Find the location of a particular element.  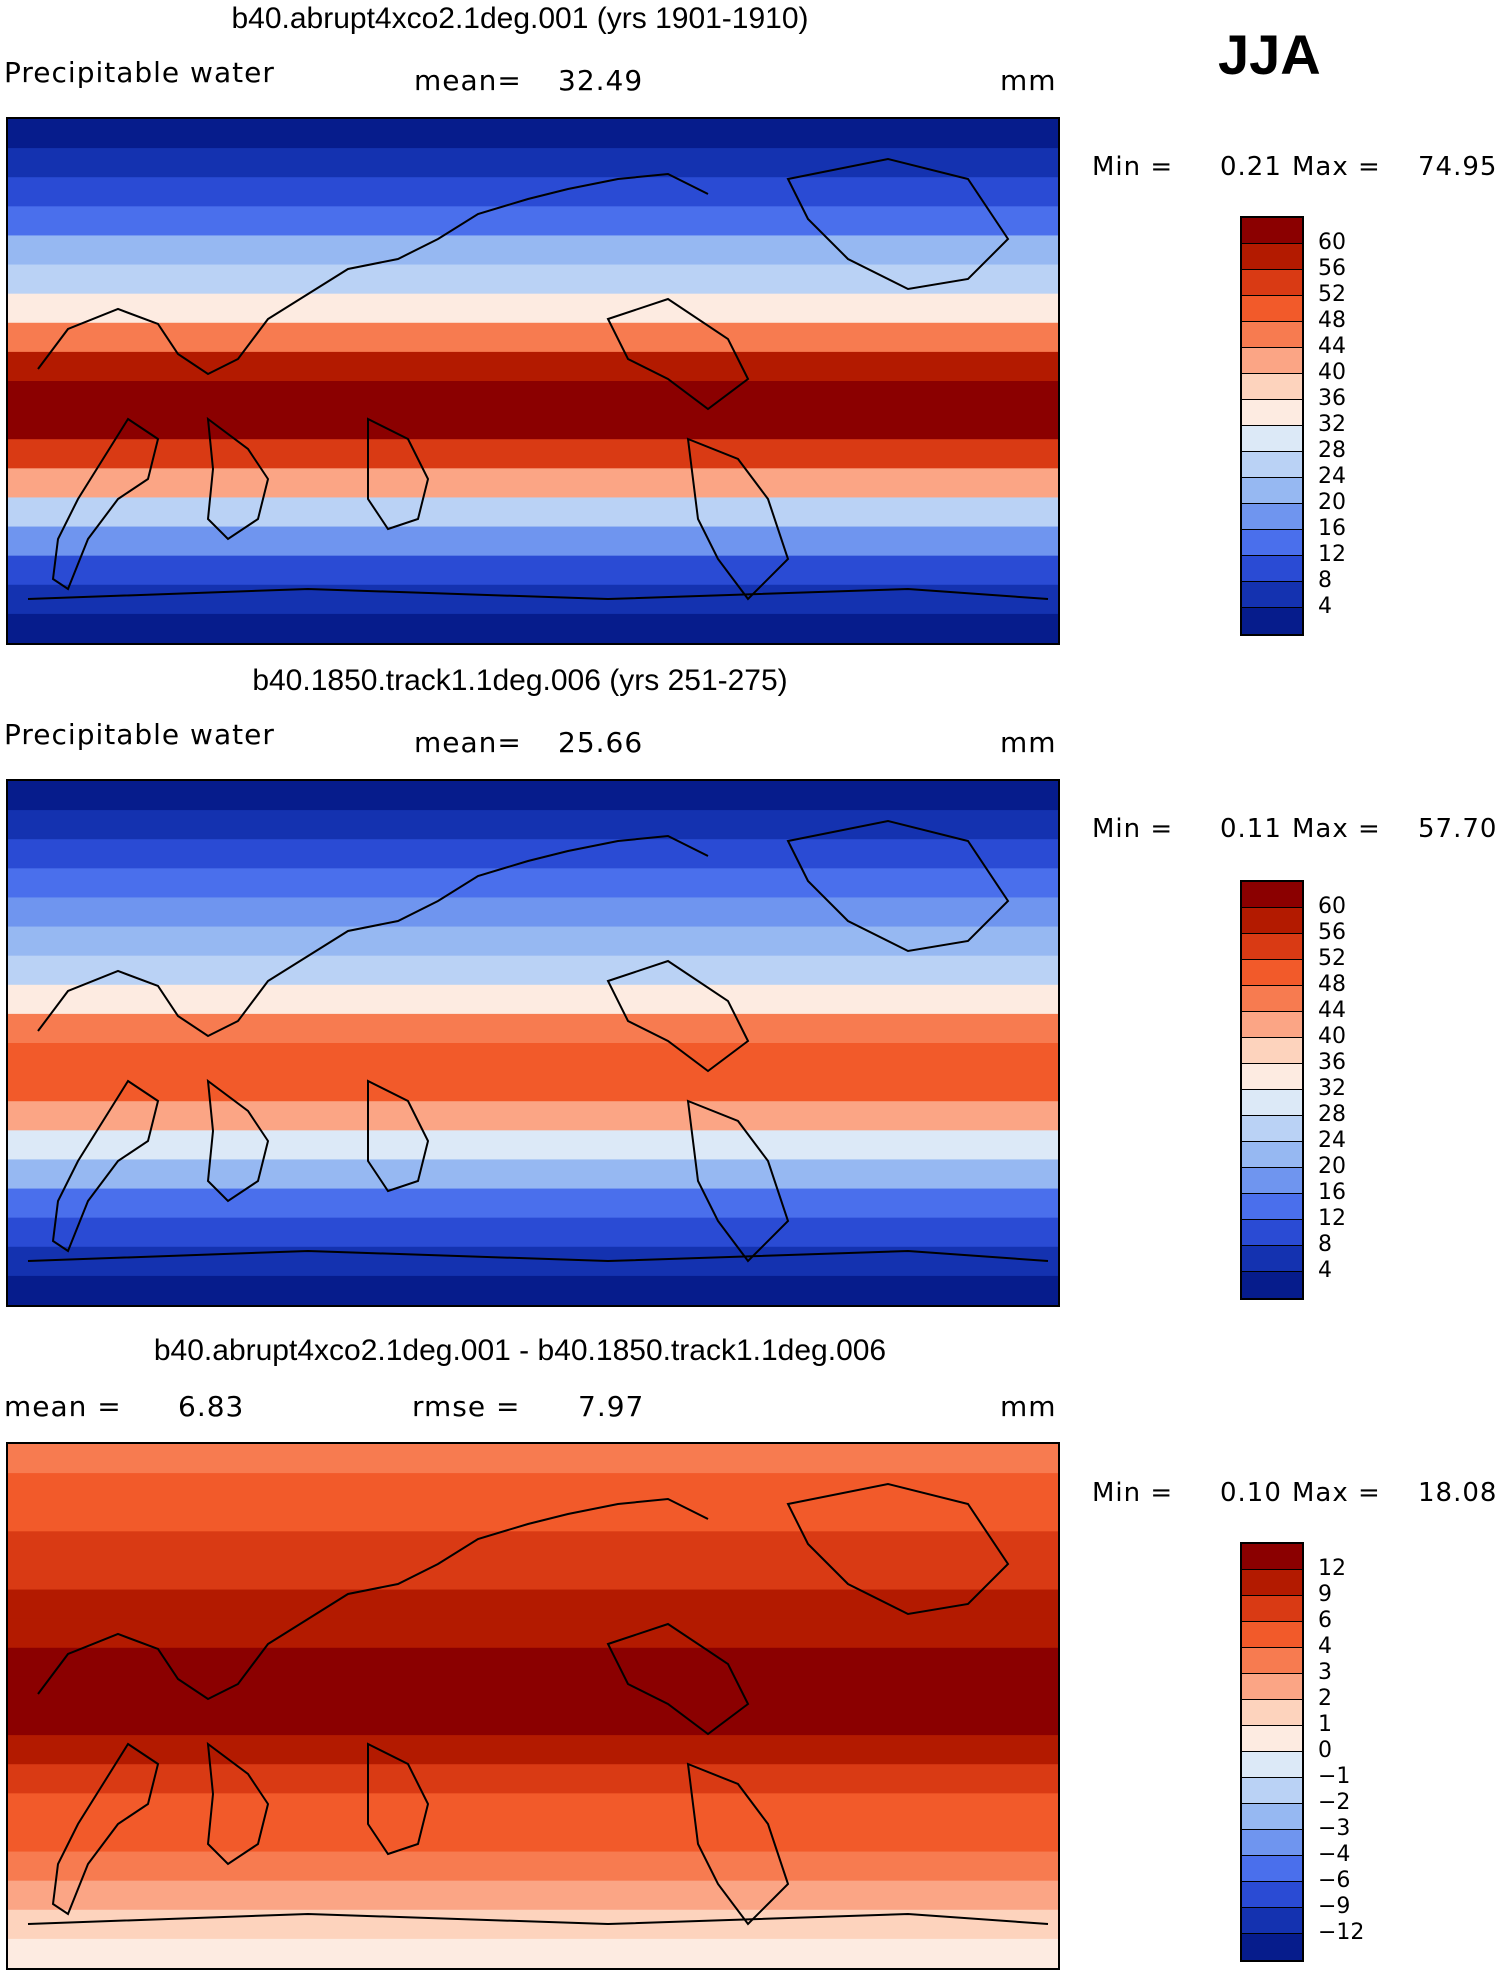

panel-3-mean-label: mean = is located at coordinates (63, 1406).